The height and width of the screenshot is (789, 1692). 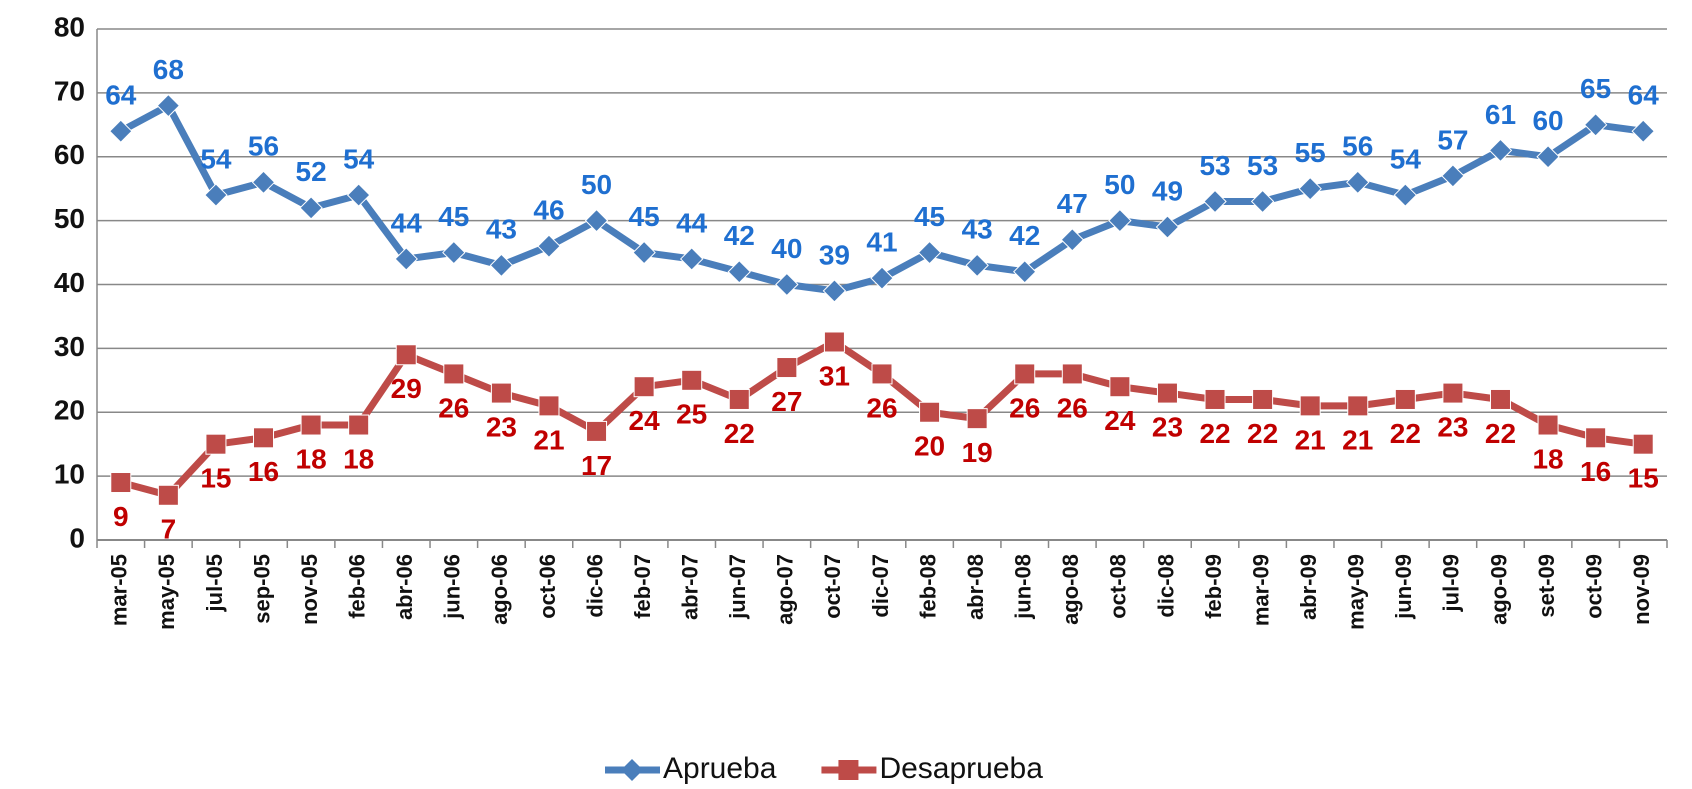 What do you see at coordinates (1119, 184) in the screenshot?
I see `data-label: 50` at bounding box center [1119, 184].